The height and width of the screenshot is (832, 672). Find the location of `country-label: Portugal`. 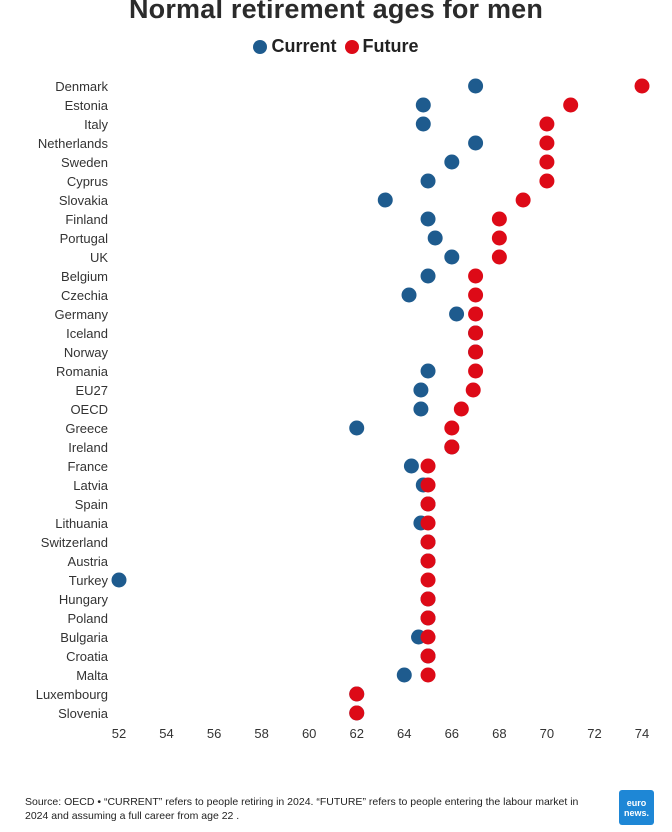

country-label: Portugal is located at coordinates (84, 238).